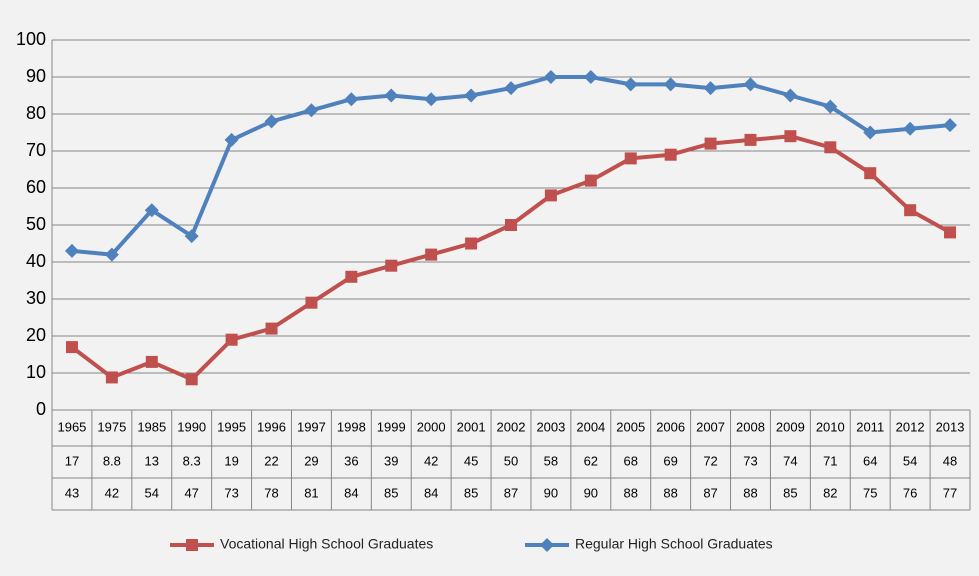  Describe the element at coordinates (72, 492) in the screenshot. I see `table-value: 43` at that location.